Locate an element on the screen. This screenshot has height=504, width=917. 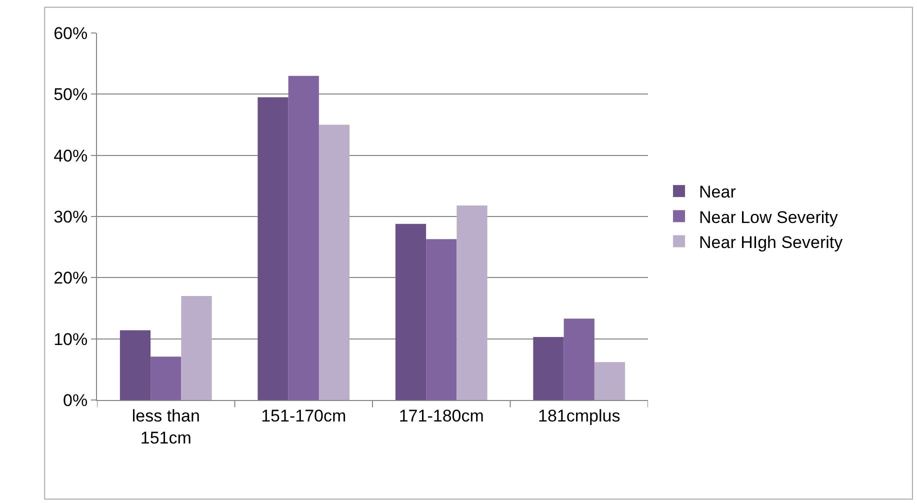
x-tick-label: less than 151cm is located at coordinates (166, 427).